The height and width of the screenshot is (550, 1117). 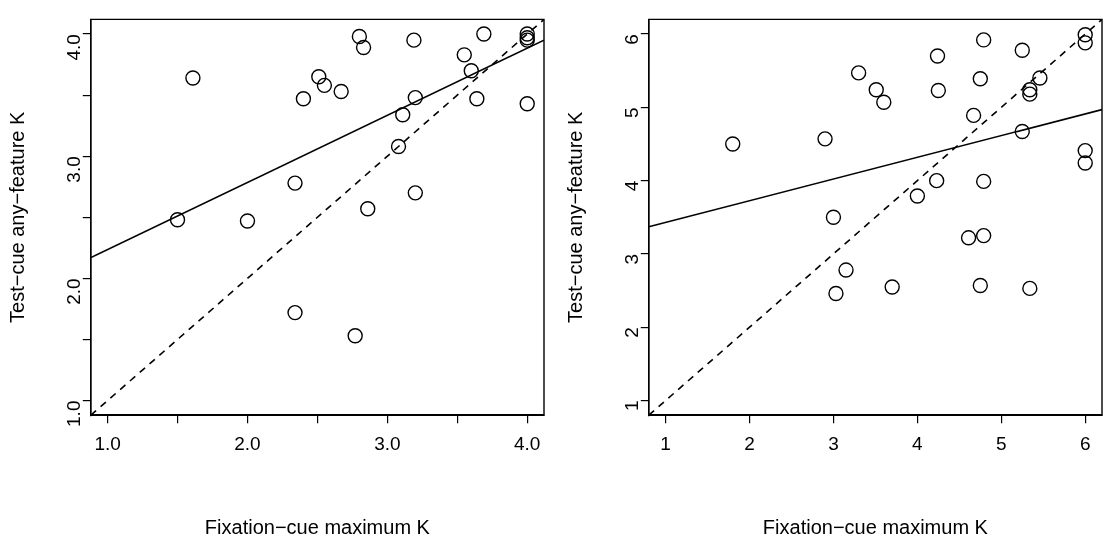 What do you see at coordinates (632, 406) in the screenshot?
I see `y-tick-label: 1` at bounding box center [632, 406].